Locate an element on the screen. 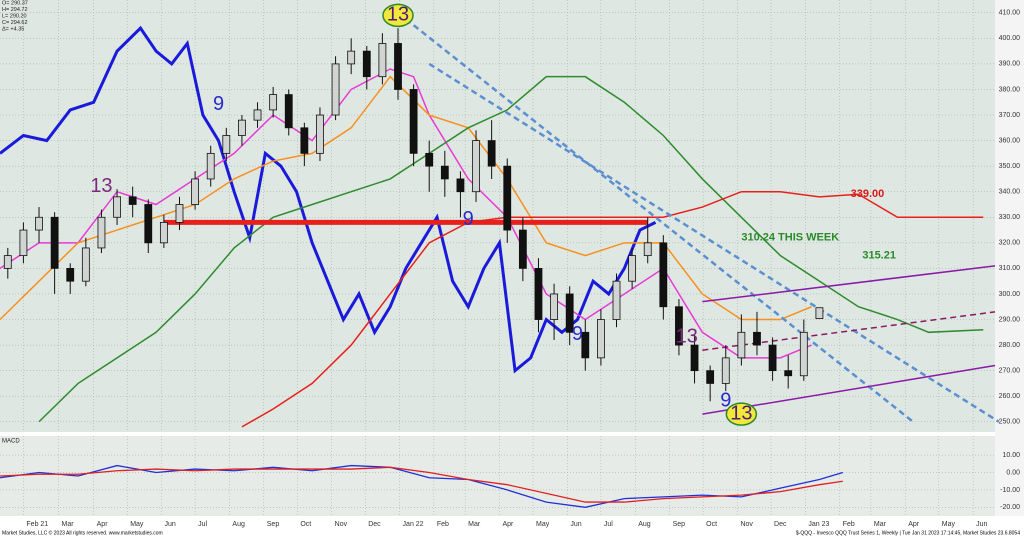 This screenshot has width=1024, height=542. y-tick-label: 270.00 is located at coordinates (1010, 370).